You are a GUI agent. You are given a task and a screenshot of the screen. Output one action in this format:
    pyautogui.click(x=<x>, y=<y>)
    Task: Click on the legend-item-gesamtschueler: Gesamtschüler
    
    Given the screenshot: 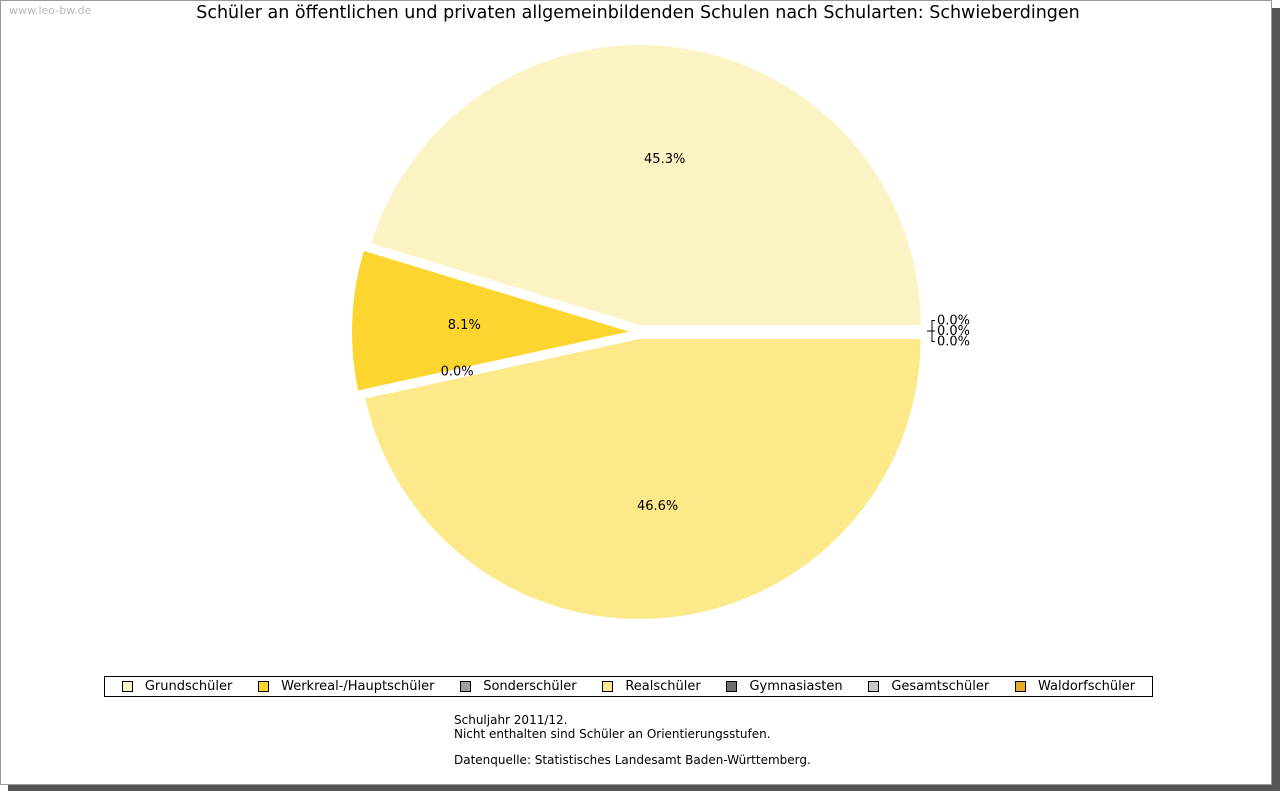 What is the action you would take?
    pyautogui.click(x=928, y=686)
    